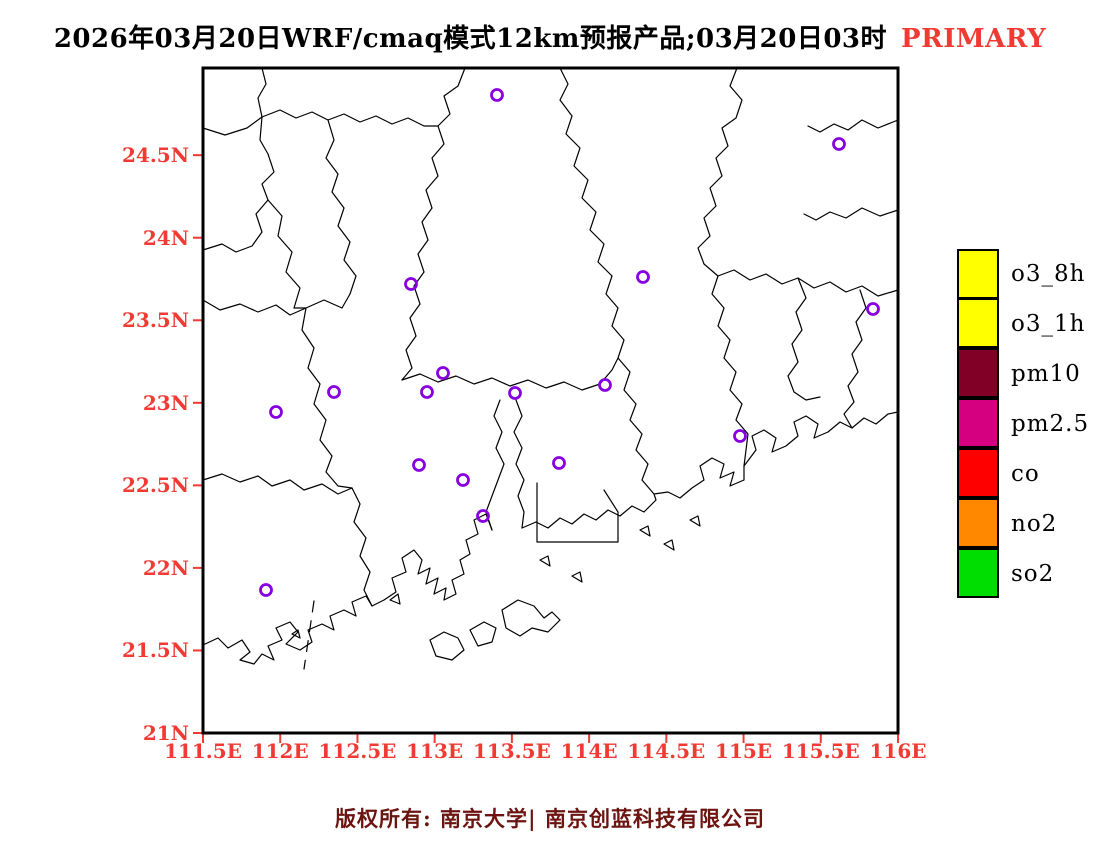 The width and height of the screenshot is (1100, 850). I want to click on legend-label: o3_8h, so click(1048, 274).